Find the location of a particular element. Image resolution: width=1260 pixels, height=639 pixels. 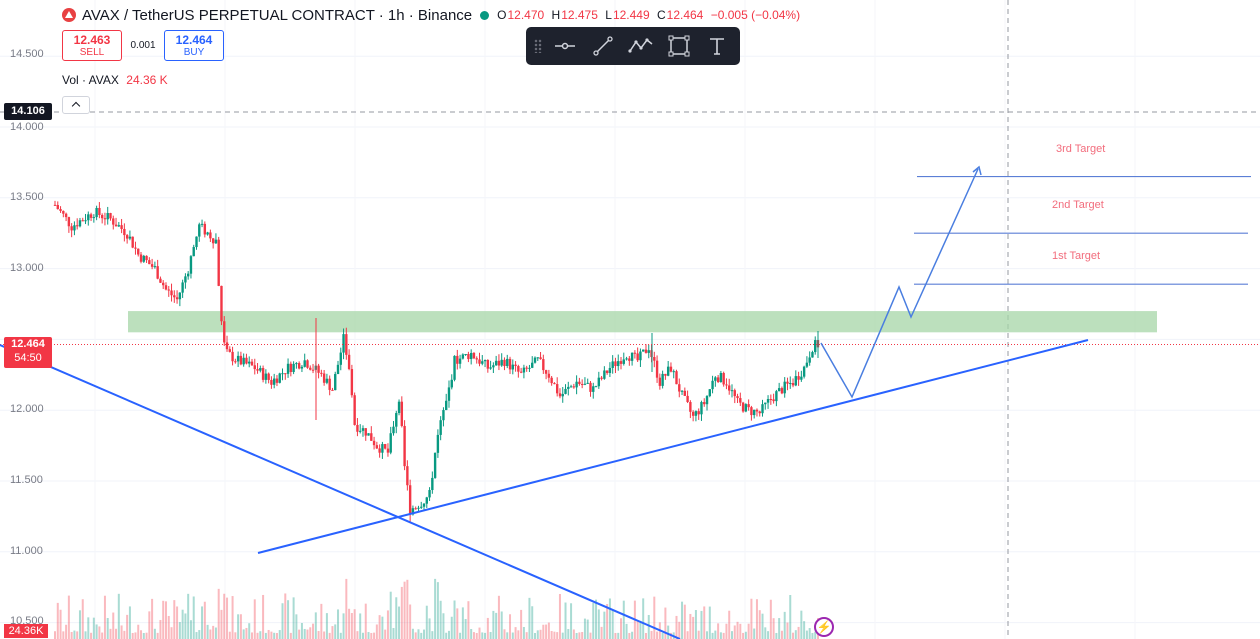

collapse-legend-button is located at coordinates (76, 105).